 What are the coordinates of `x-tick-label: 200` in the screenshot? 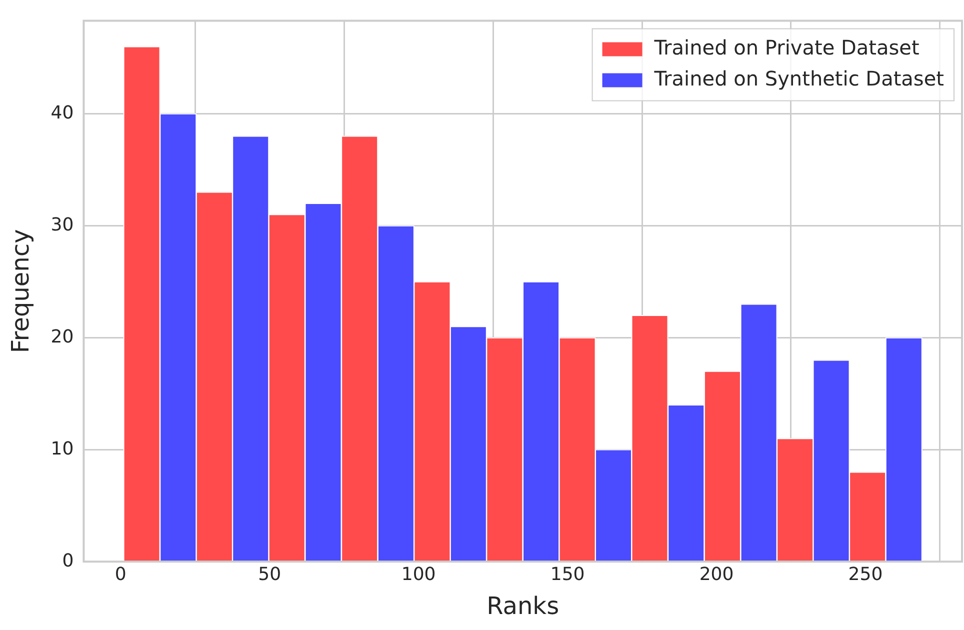 It's located at (716, 575).